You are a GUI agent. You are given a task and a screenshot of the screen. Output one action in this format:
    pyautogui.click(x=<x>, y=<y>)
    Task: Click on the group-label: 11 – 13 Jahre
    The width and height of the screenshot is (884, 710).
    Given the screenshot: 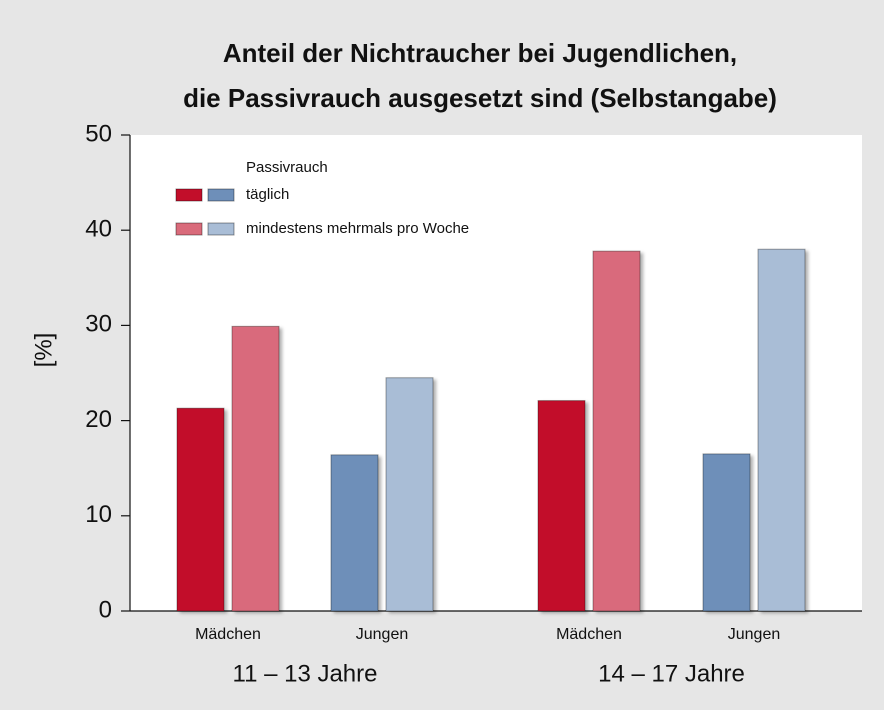 What is the action you would take?
    pyautogui.click(x=305, y=673)
    